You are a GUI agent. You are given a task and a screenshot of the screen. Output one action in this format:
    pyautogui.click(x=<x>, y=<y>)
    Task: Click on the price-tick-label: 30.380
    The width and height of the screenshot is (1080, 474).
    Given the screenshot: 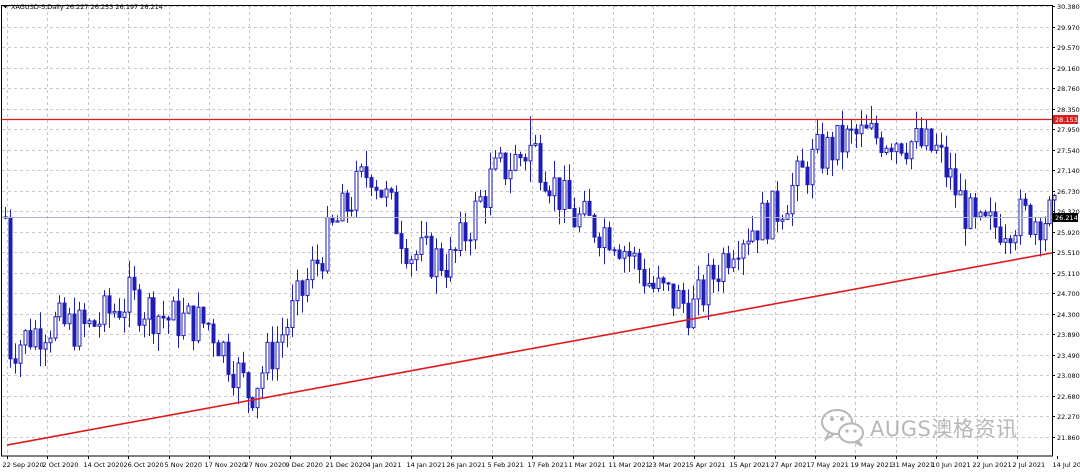 What is the action you would take?
    pyautogui.click(x=1068, y=7)
    